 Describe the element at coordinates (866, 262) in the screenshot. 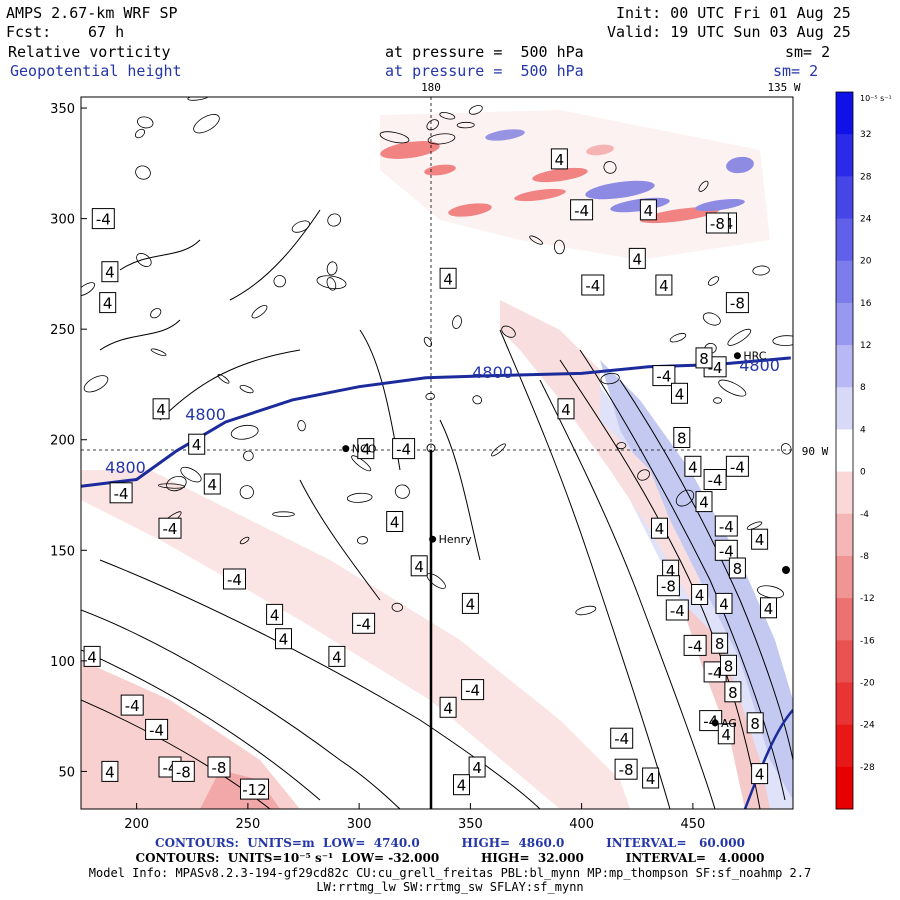

I see `colorbar-tick-label: 20` at that location.